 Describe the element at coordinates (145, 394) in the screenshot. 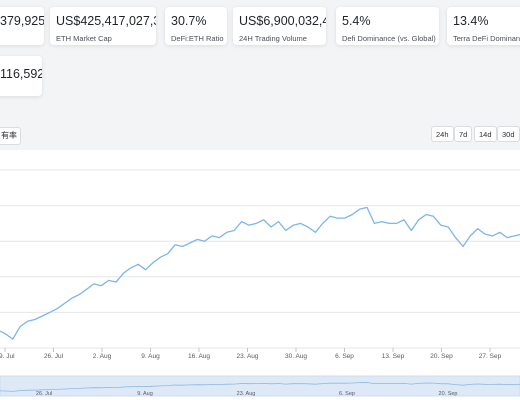

I see `navigator-tick-label: 9. Aug` at that location.